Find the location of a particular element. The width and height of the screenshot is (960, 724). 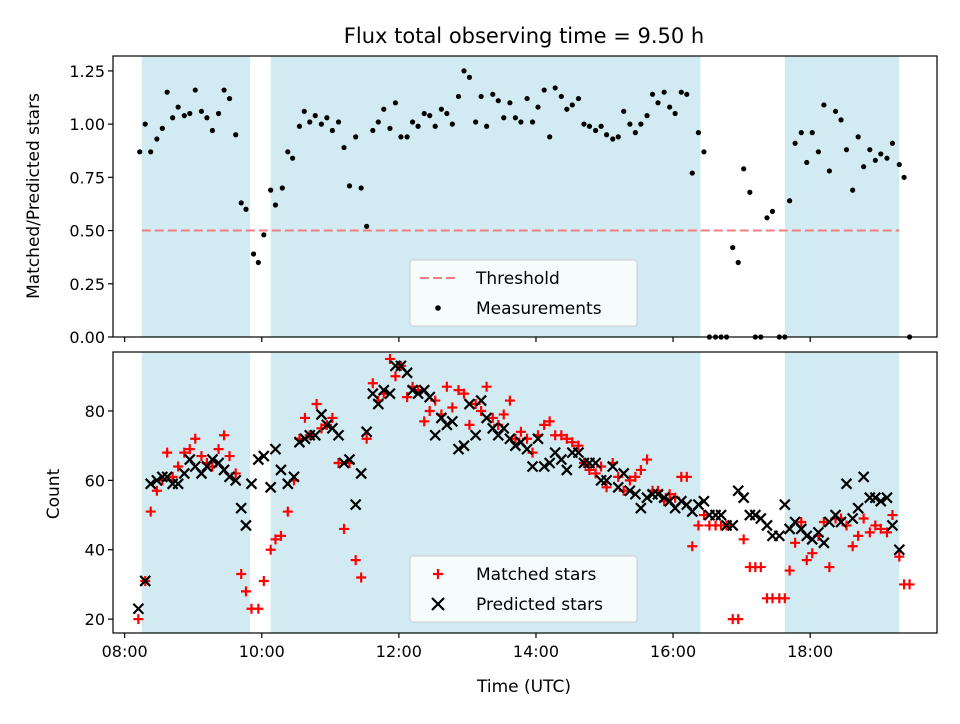

top-ytick-label: 1.25 is located at coordinates (87, 71).